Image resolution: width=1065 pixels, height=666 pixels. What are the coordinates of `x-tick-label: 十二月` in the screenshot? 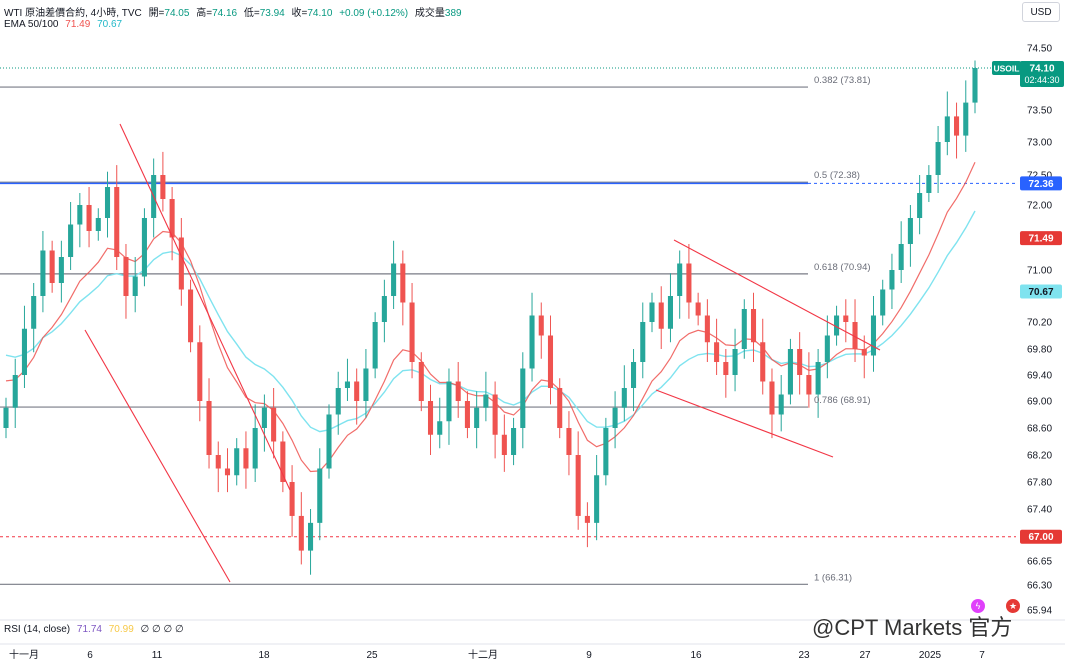 It's located at (483, 654).